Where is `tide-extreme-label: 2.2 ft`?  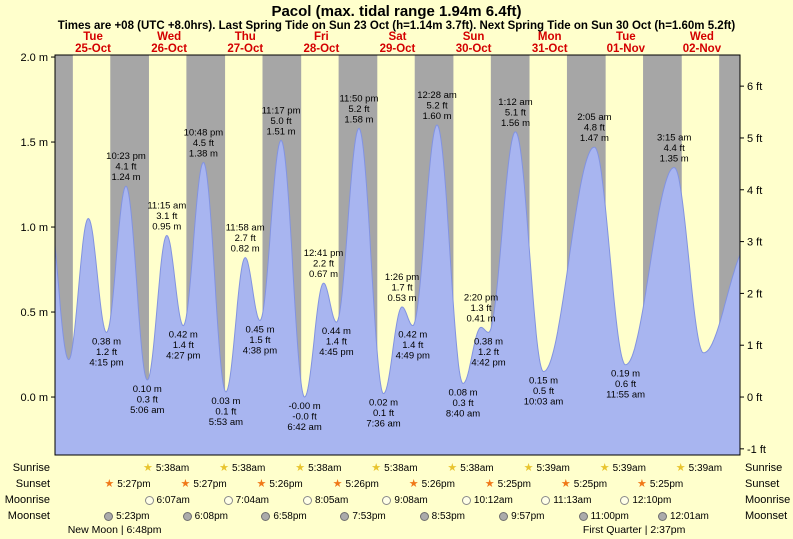
tide-extreme-label: 2.2 ft is located at coordinates (323, 264).